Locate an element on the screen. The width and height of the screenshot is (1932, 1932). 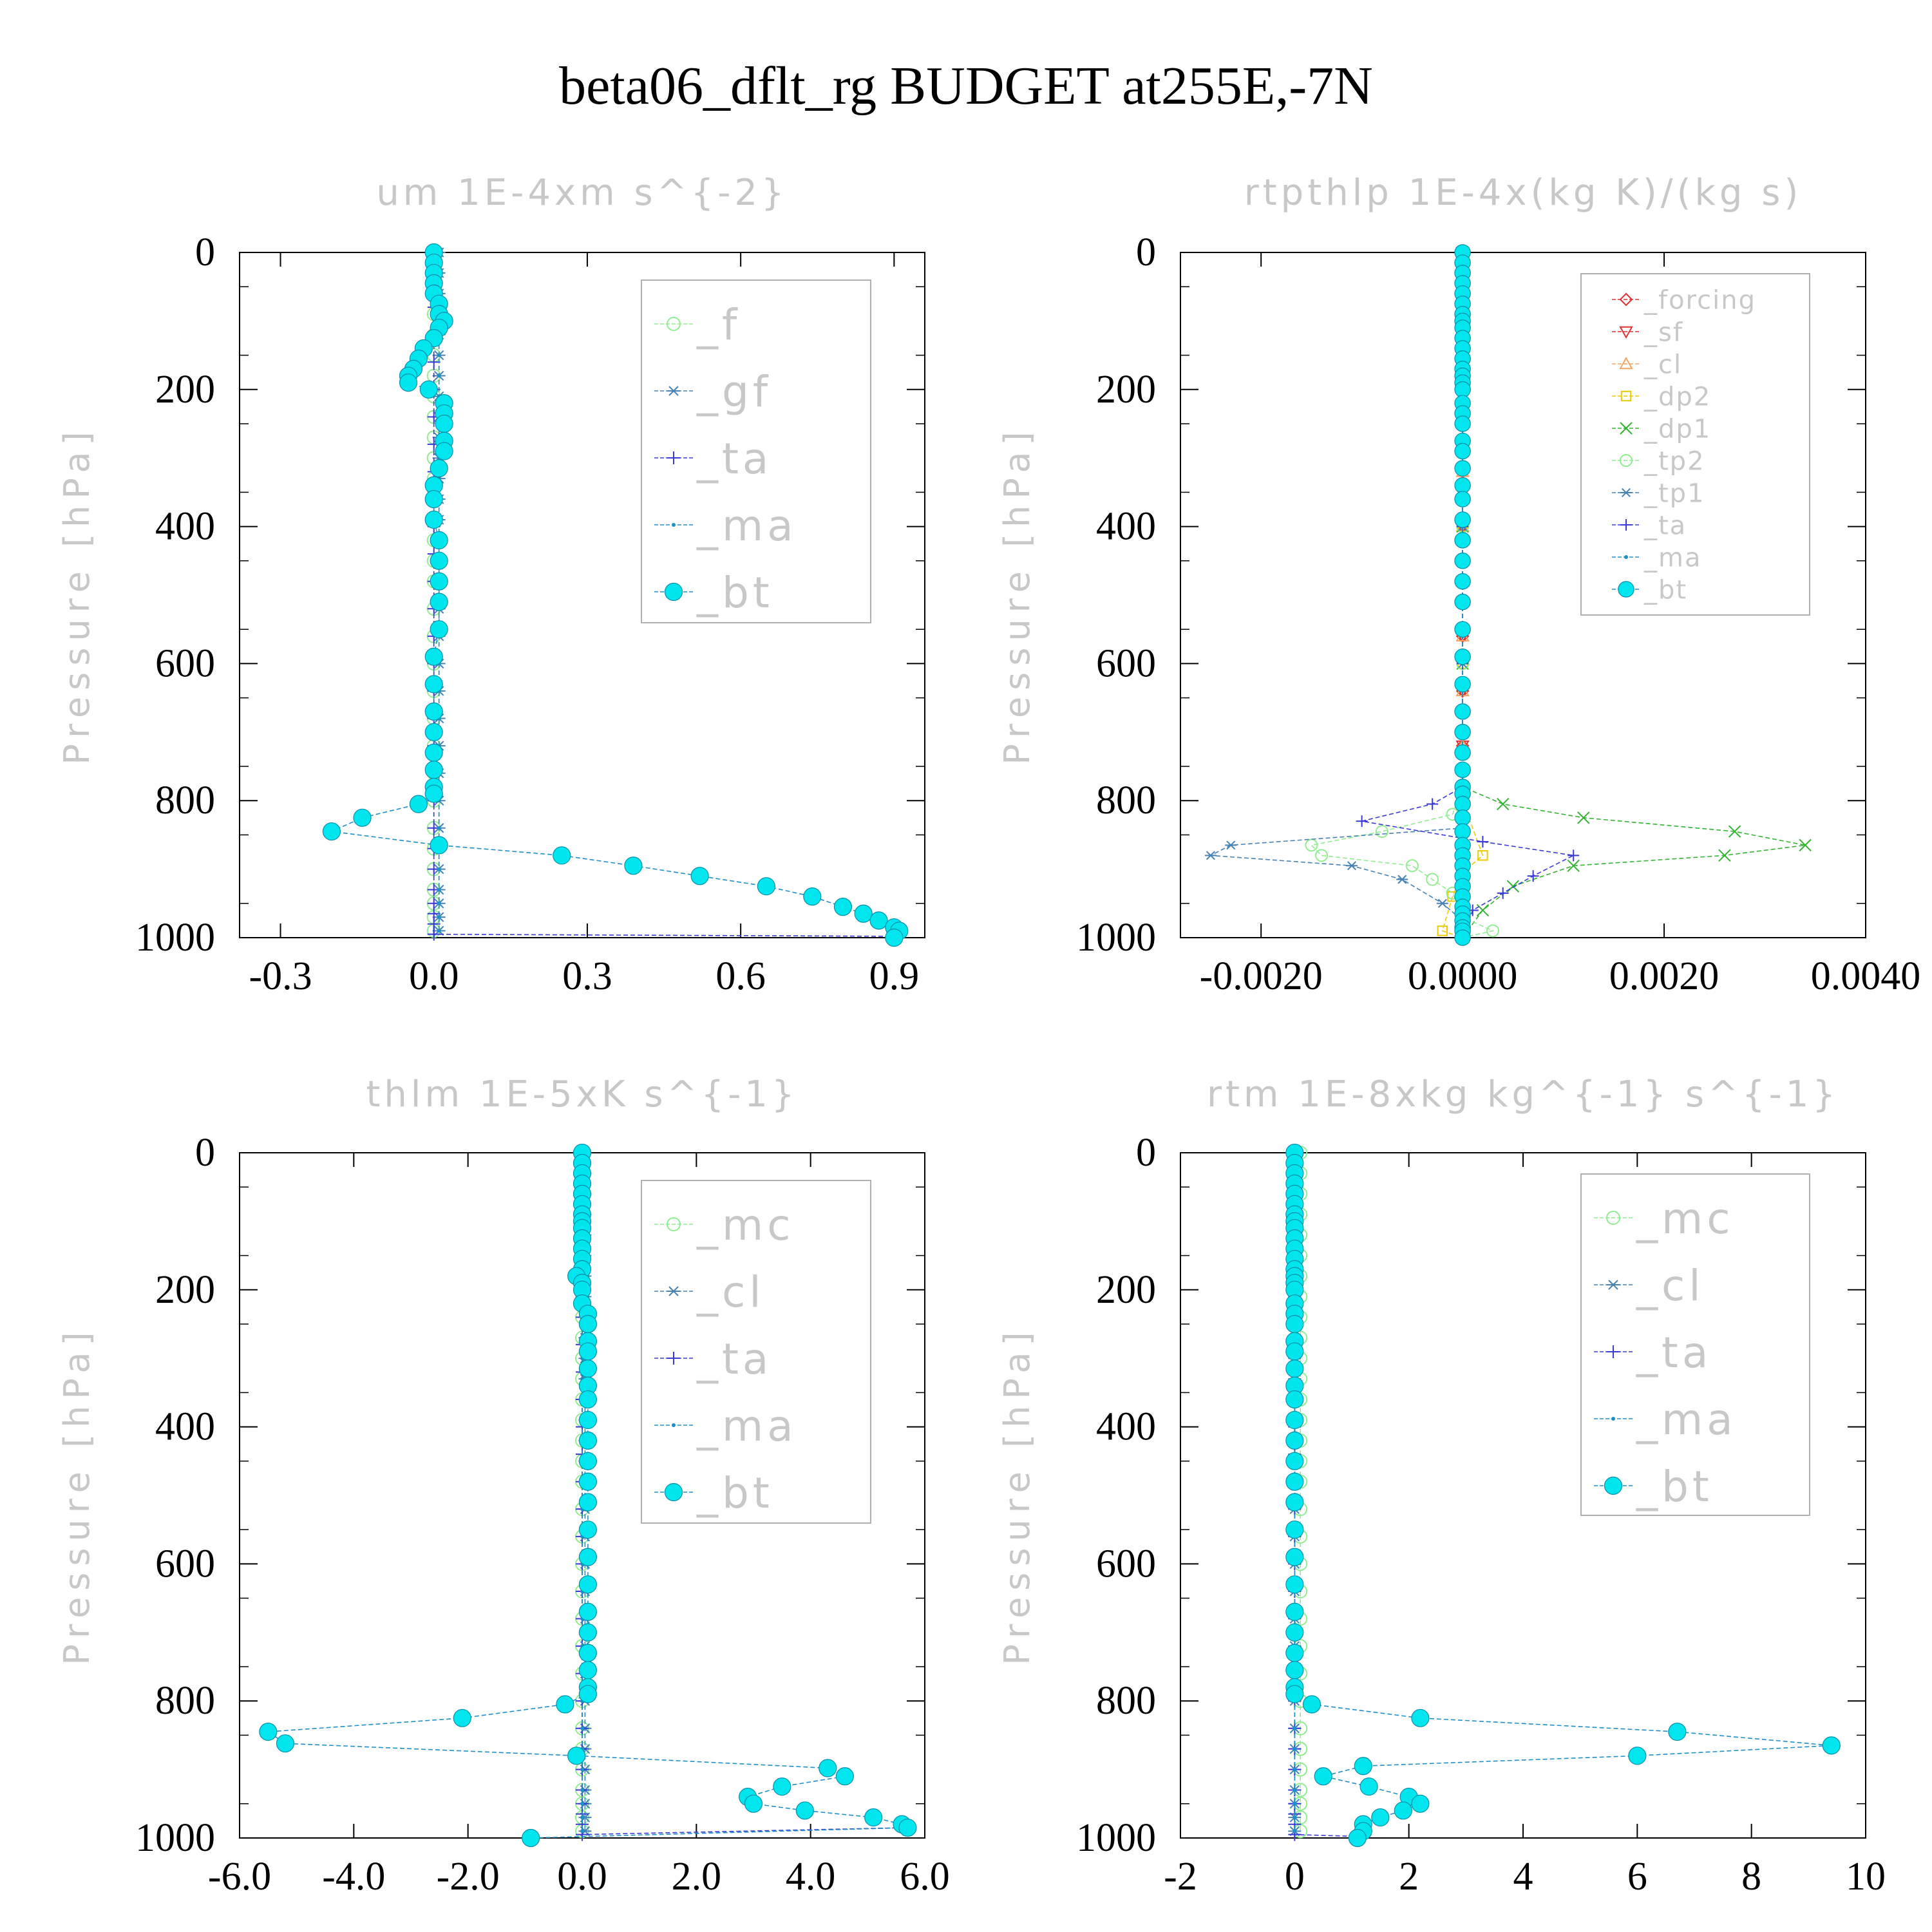
panel-title: um 1E-4xm s^{-2} is located at coordinates (582, 193).